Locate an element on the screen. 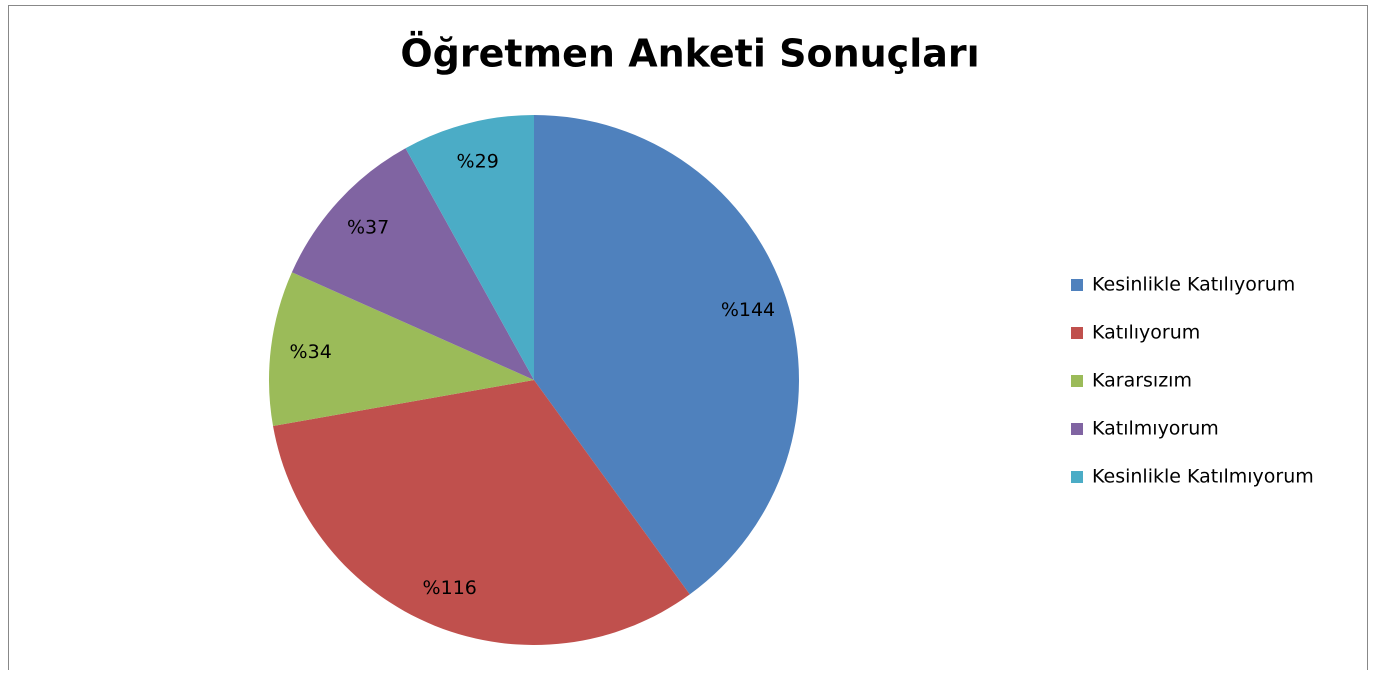 This screenshot has height=674, width=1376. legend-label: Kesinlikle Katılıyorum is located at coordinates (1193, 285).